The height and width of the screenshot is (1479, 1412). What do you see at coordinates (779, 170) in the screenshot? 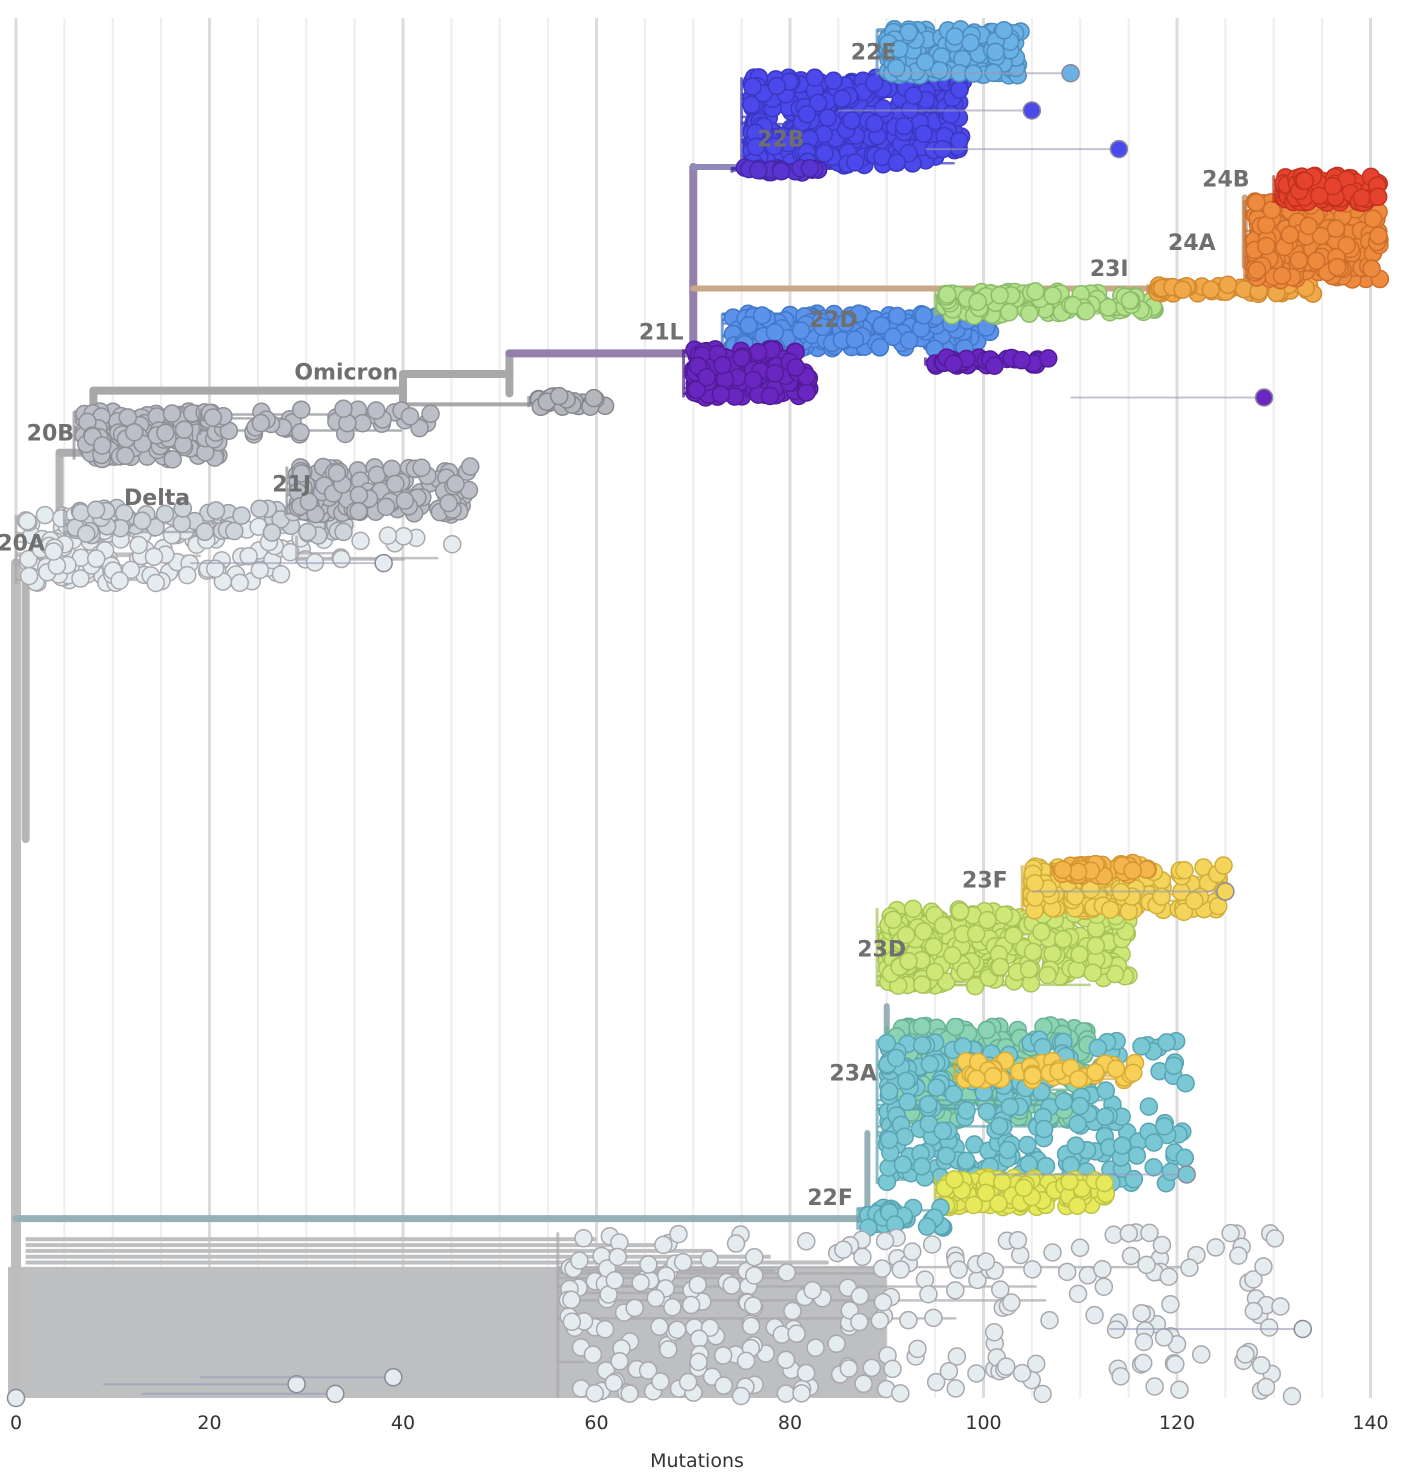
I see `clade-cluster-22B-base` at bounding box center [779, 170].